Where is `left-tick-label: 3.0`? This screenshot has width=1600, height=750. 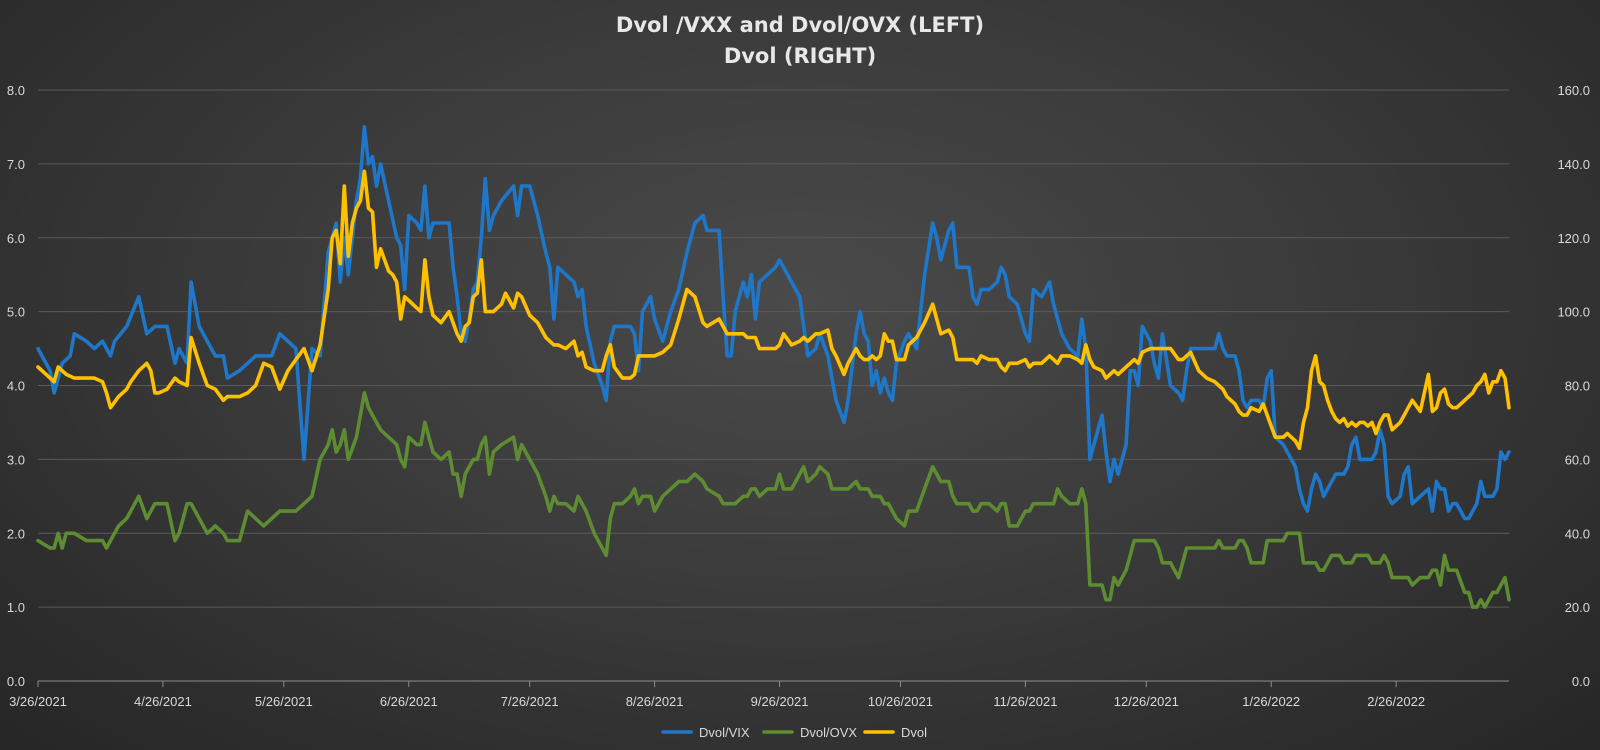
left-tick-label: 3.0 is located at coordinates (16, 459).